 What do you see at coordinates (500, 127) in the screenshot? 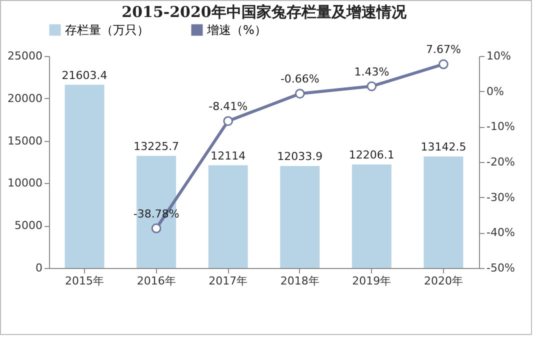
I see `y2-tick-label: -10%` at bounding box center [500, 127].